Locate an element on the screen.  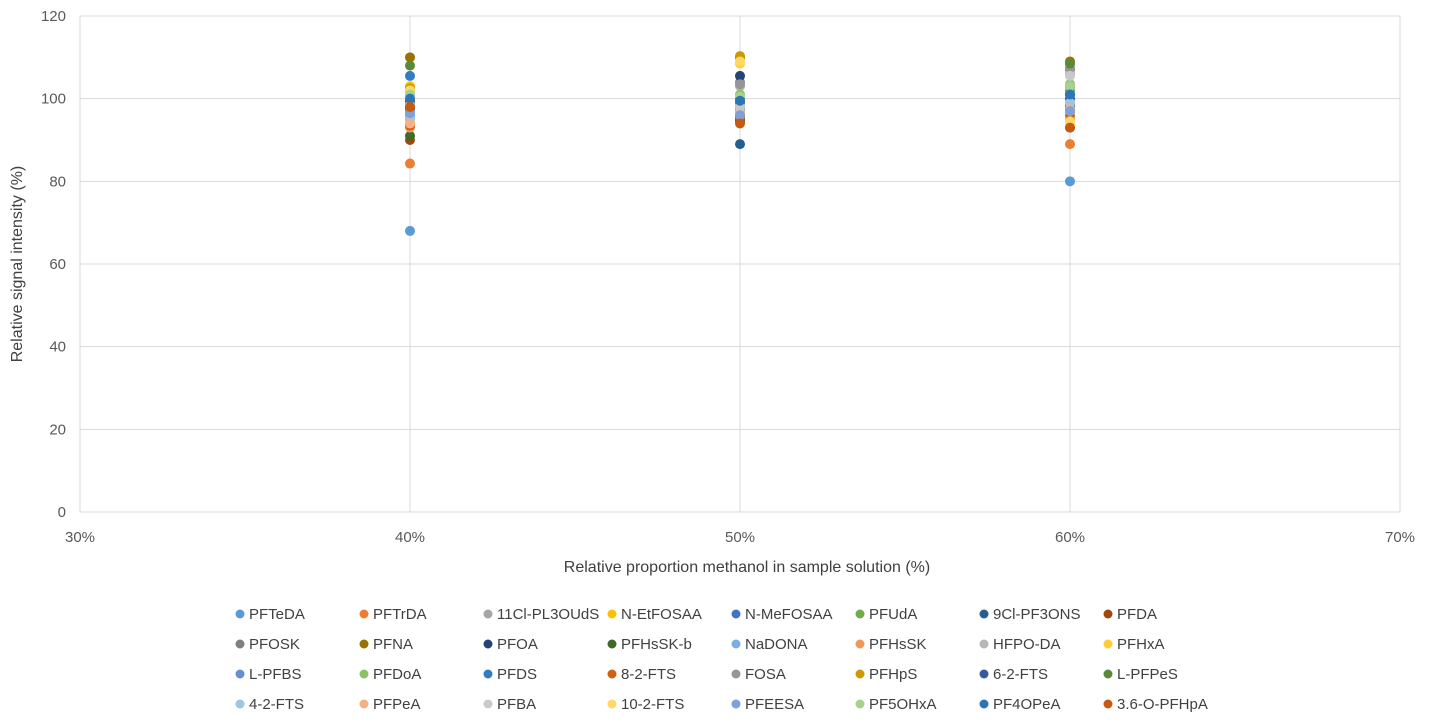
legend-label: PFHpS is located at coordinates (893, 674).